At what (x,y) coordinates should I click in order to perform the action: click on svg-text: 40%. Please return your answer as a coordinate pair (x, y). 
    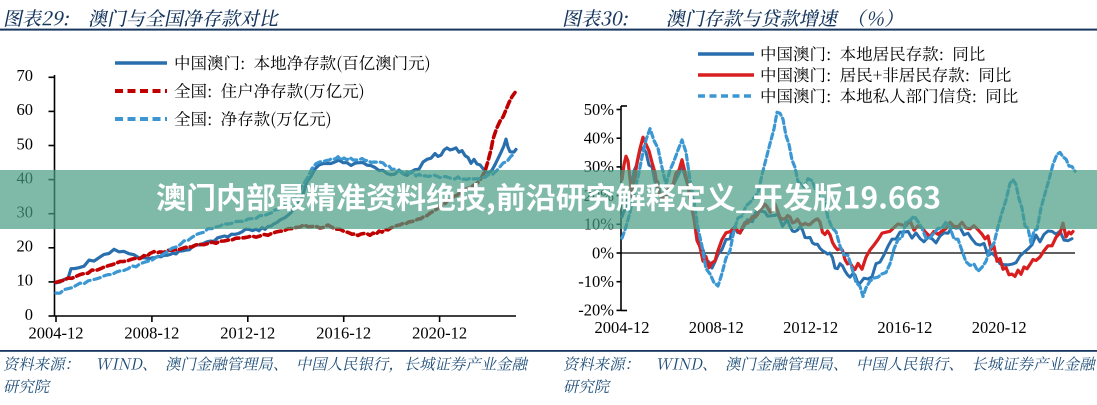
    Looking at the image, I should click on (599, 138).